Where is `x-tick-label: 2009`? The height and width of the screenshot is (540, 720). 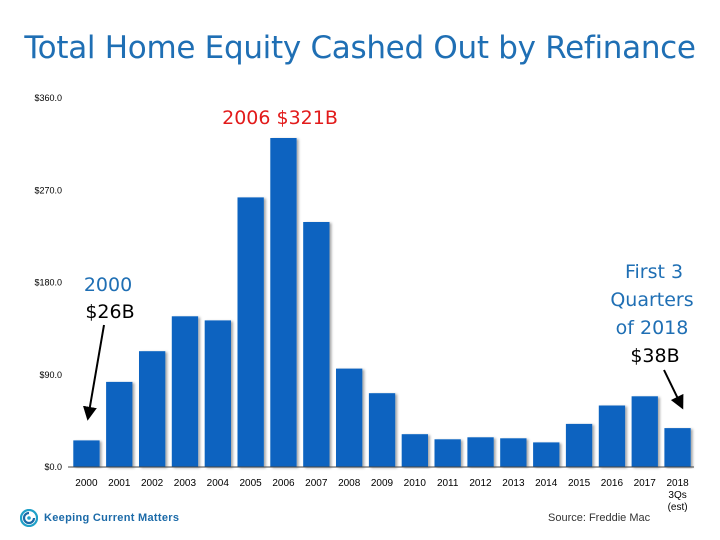 x-tick-label: 2009 is located at coordinates (382, 483).